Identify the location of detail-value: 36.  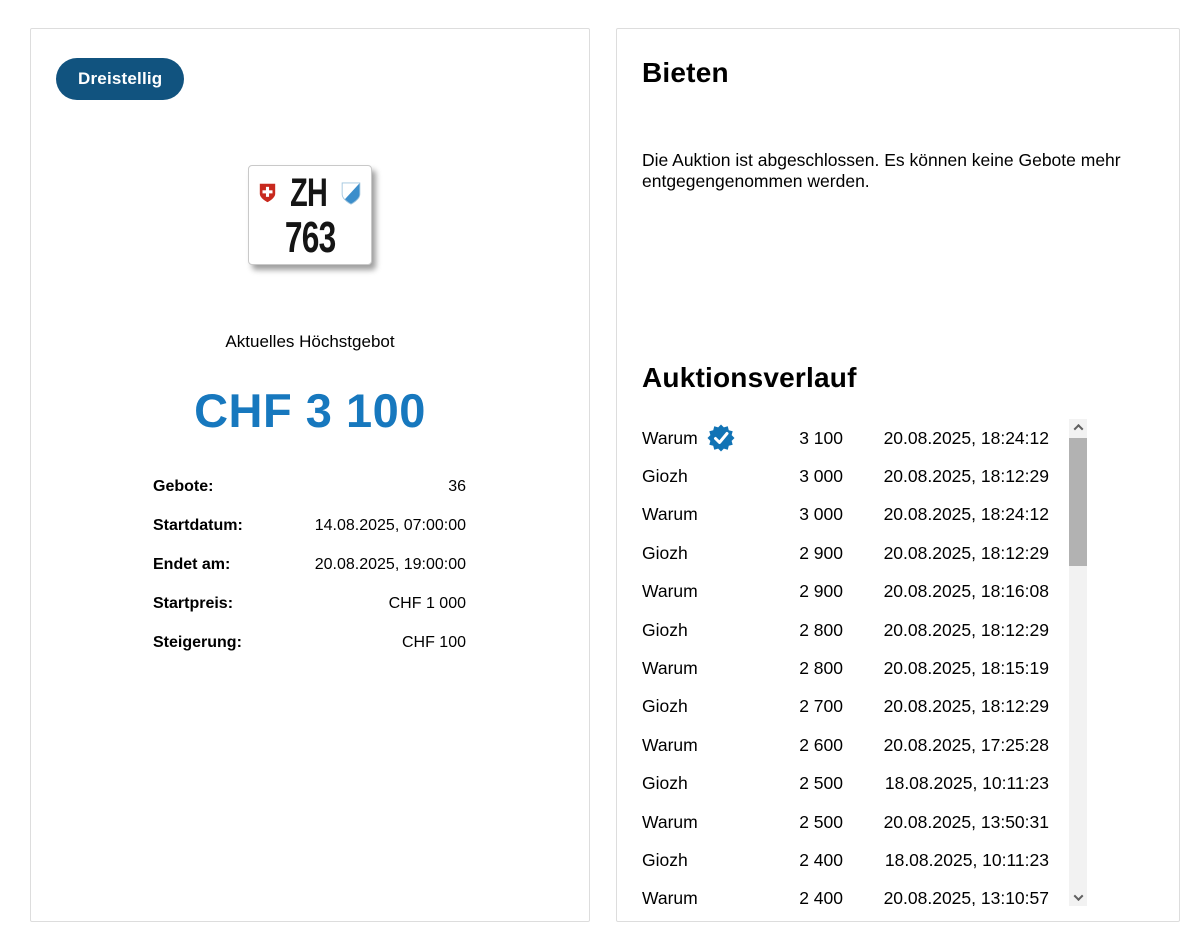
(457, 486).